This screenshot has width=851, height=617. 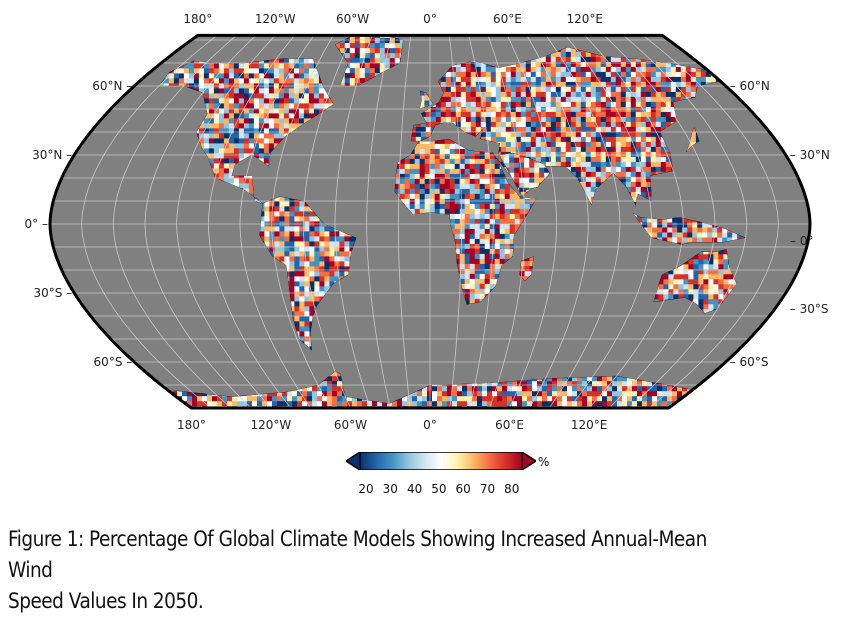 I want to click on bottom-lon-label: 60°W, so click(x=350, y=425).